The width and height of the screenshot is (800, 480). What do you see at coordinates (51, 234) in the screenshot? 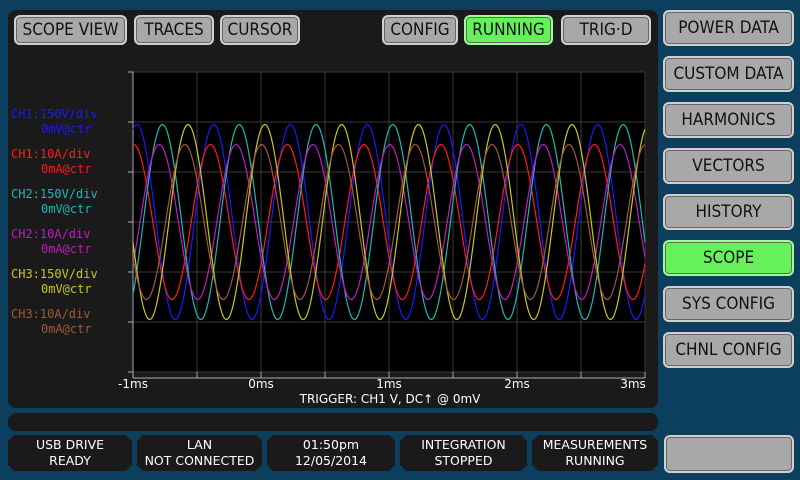
I see `channel-scale-label: CH2:10A/div` at bounding box center [51, 234].